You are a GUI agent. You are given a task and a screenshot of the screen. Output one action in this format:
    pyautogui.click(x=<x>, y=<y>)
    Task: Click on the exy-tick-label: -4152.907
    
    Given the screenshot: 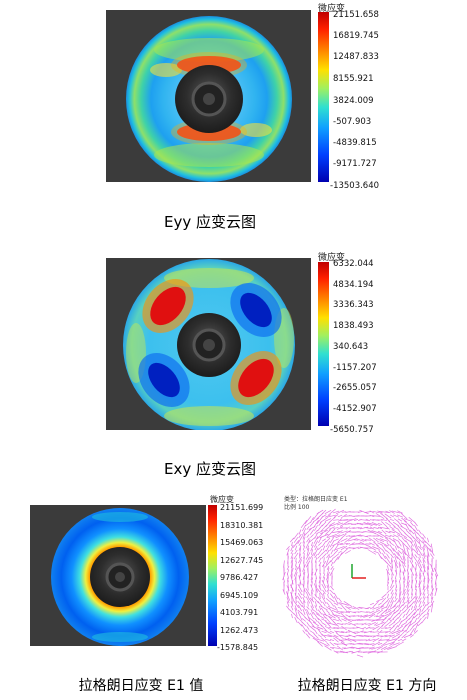 What is the action you would take?
    pyautogui.click(x=355, y=409)
    